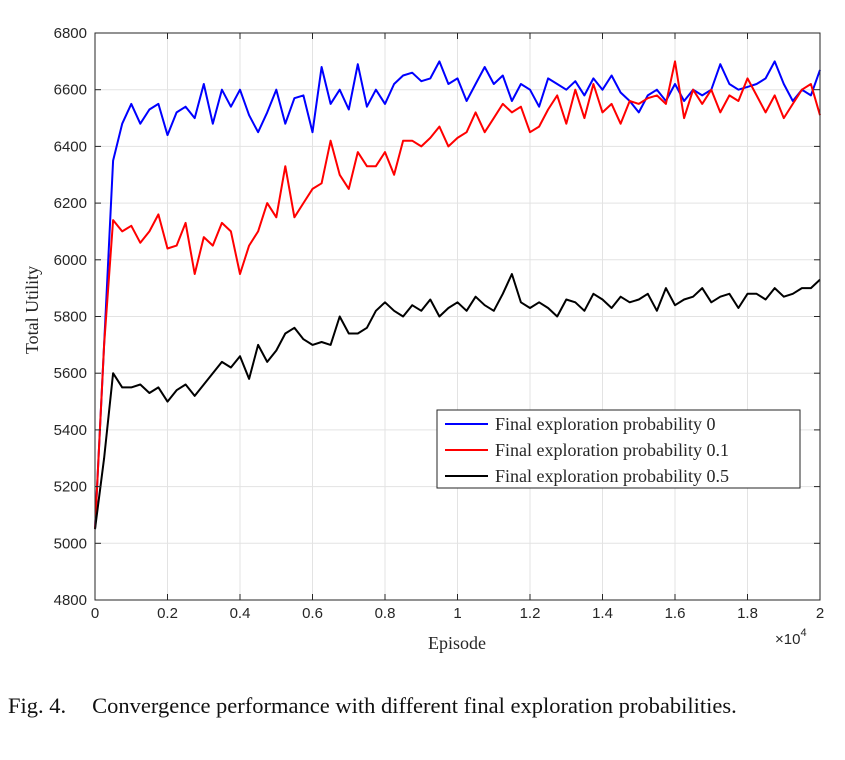  I want to click on x-tick-label: 1.6, so click(675, 613).